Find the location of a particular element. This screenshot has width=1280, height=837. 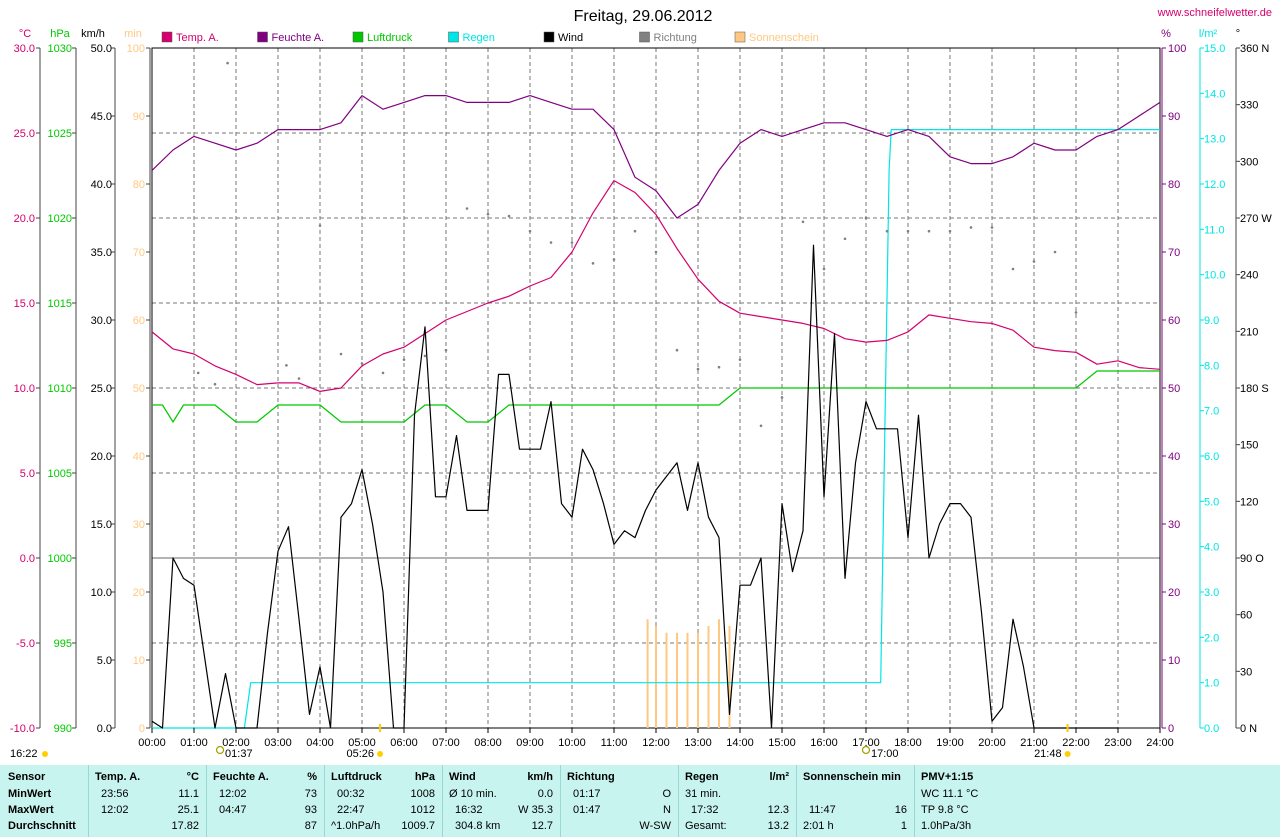

x-tick-label: 10:00 is located at coordinates (572, 743).